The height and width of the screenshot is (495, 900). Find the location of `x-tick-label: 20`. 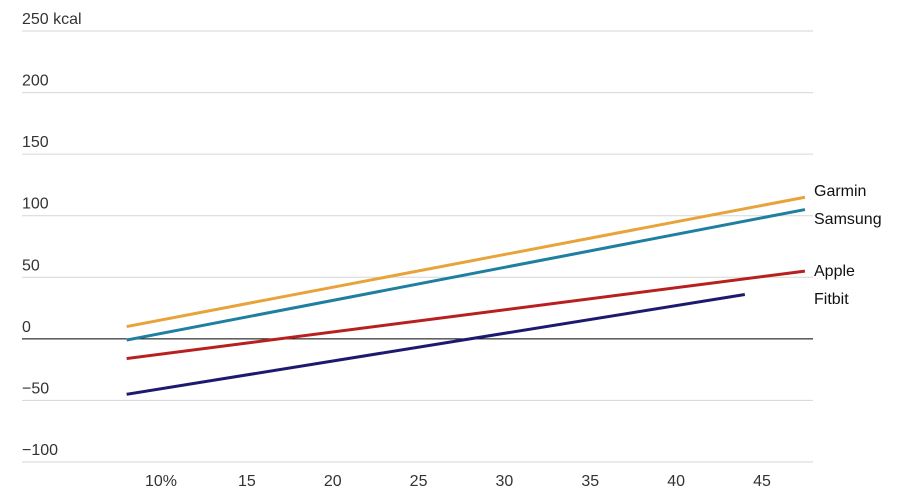

x-tick-label: 20 is located at coordinates (333, 481).